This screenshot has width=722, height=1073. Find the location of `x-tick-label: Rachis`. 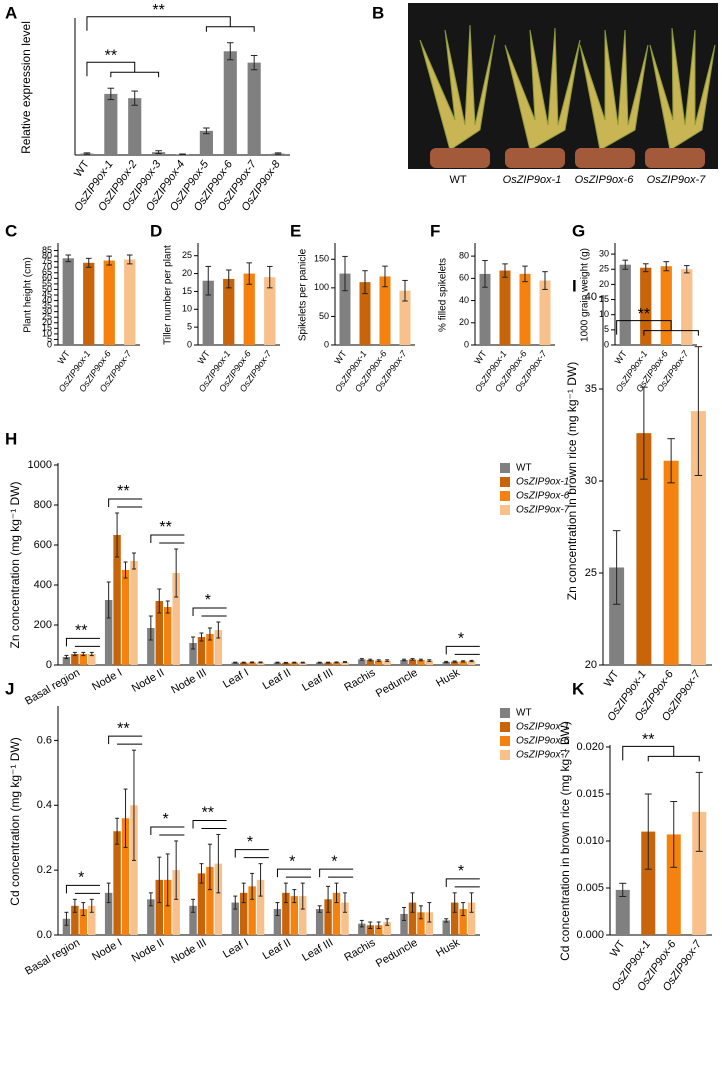

x-tick-label: Rachis is located at coordinates (360, 679).